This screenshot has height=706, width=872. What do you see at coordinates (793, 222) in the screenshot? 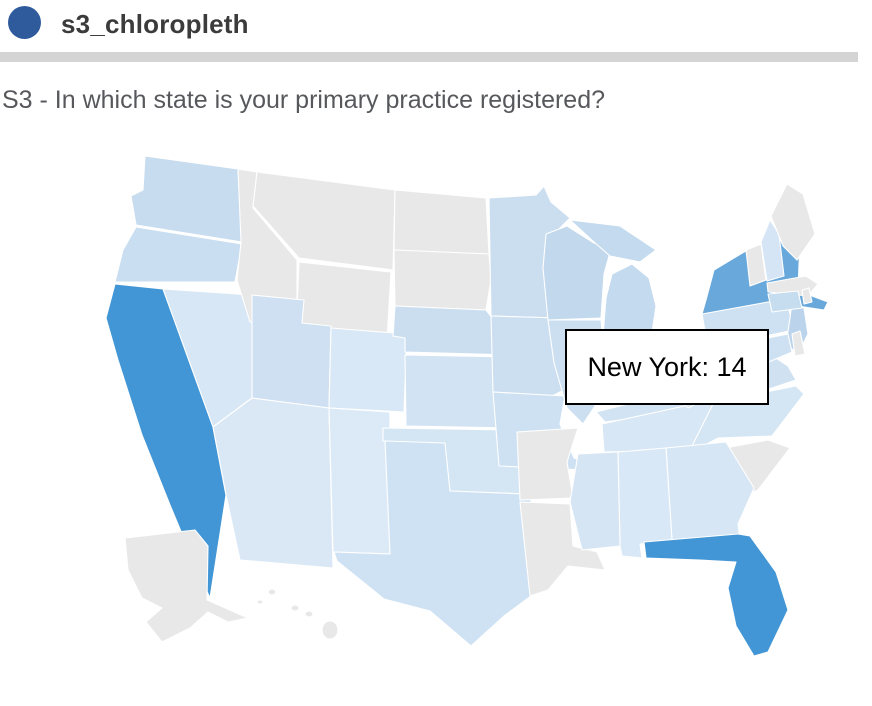
I see `state-ME` at bounding box center [793, 222].